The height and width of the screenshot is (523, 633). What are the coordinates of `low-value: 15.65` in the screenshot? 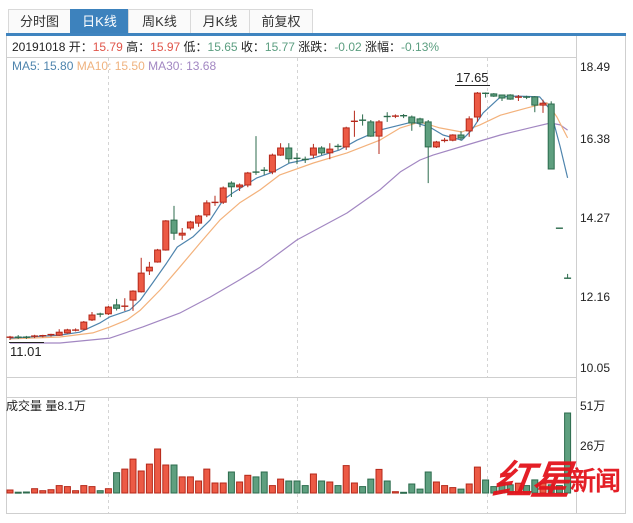 It's located at (222, 47).